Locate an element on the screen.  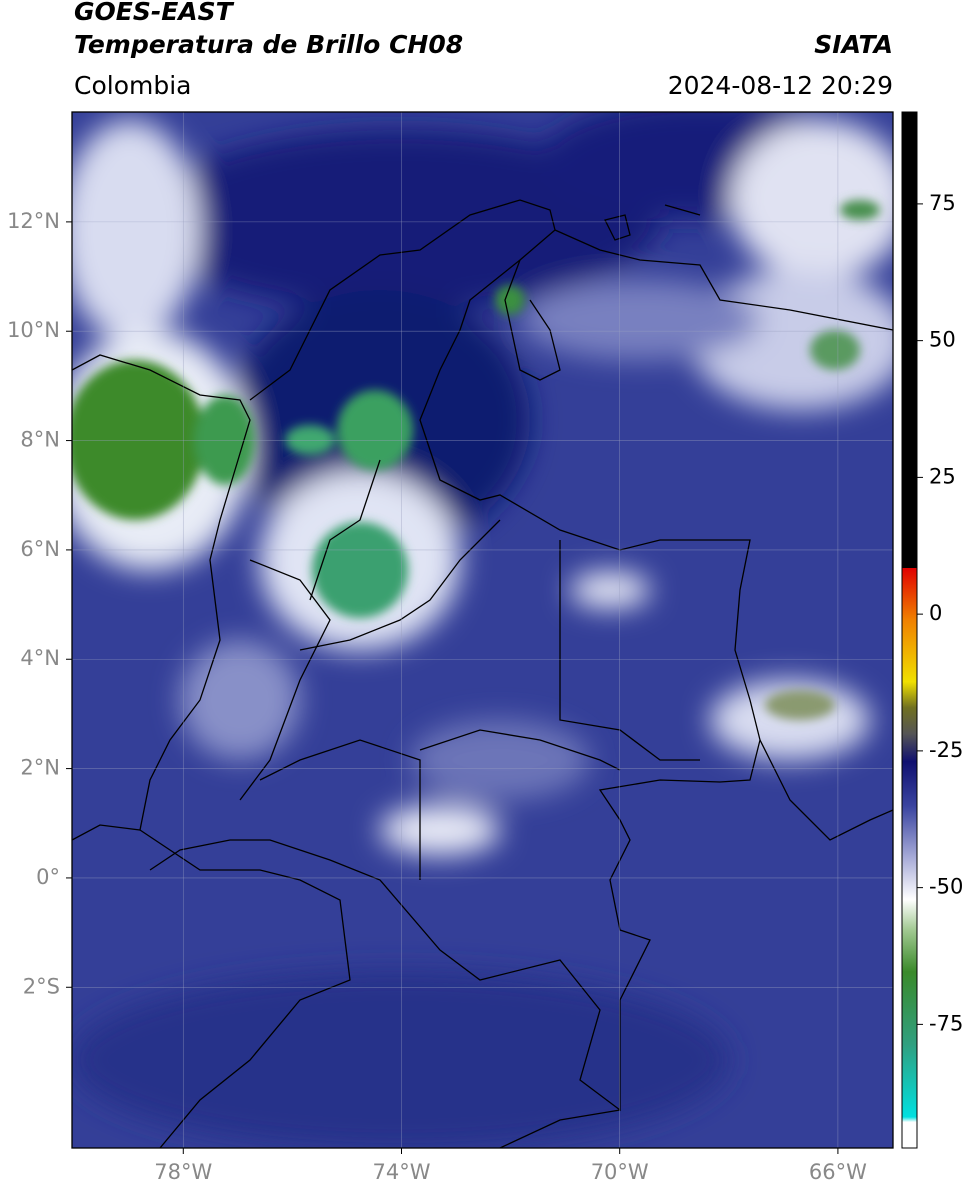
region: Colombia is located at coordinates (132, 85).